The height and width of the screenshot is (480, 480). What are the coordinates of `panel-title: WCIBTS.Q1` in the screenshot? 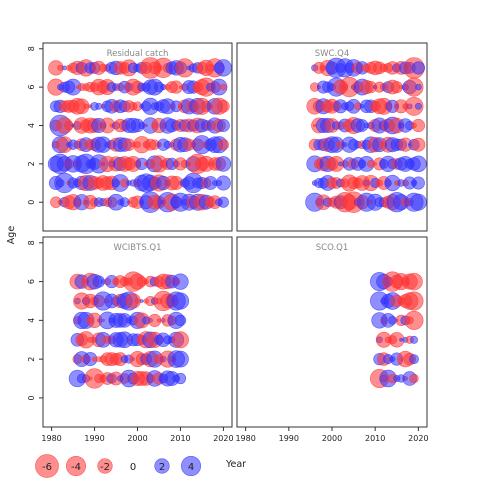 It's located at (137, 248).